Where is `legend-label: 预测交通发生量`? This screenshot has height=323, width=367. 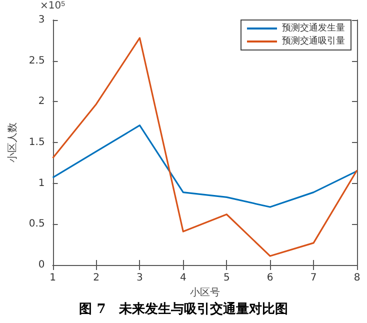 legend-label: 预测交通发生量 is located at coordinates (313, 28).